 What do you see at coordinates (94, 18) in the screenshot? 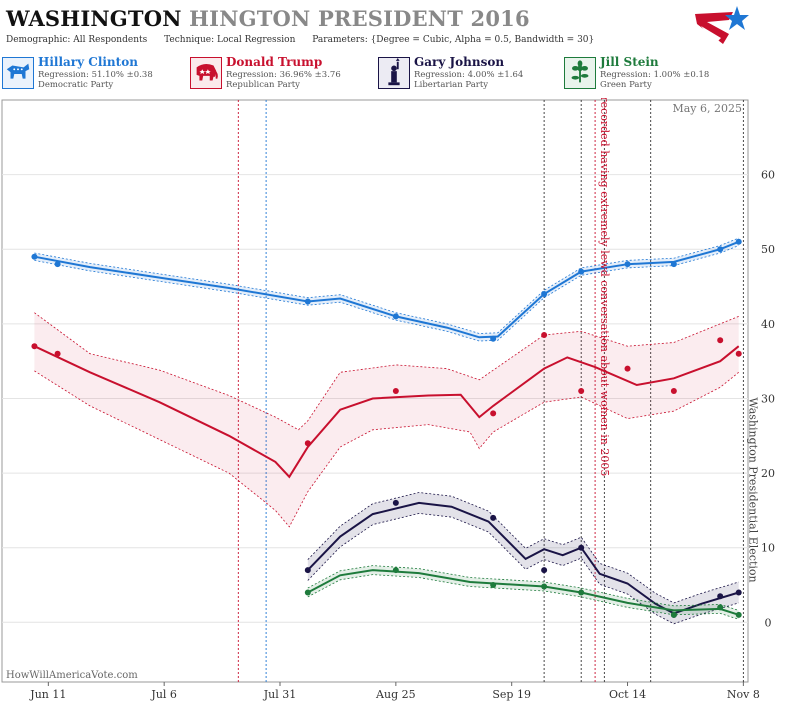
I see `title-state: WASHINGTON` at bounding box center [94, 18].